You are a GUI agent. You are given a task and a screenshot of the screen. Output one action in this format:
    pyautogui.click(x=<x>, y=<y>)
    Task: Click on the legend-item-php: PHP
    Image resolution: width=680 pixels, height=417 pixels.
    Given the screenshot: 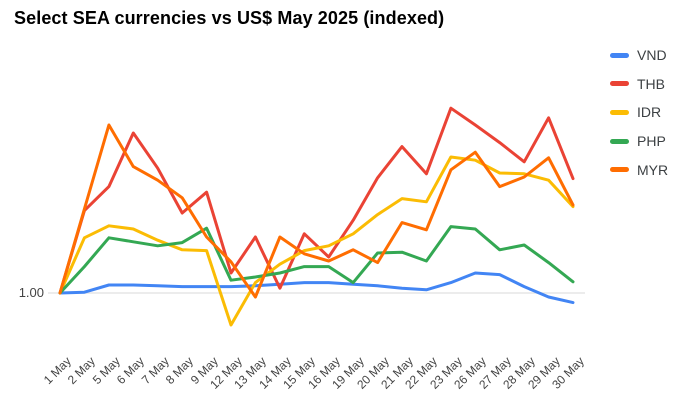 What is the action you would take?
    pyautogui.click(x=639, y=141)
    